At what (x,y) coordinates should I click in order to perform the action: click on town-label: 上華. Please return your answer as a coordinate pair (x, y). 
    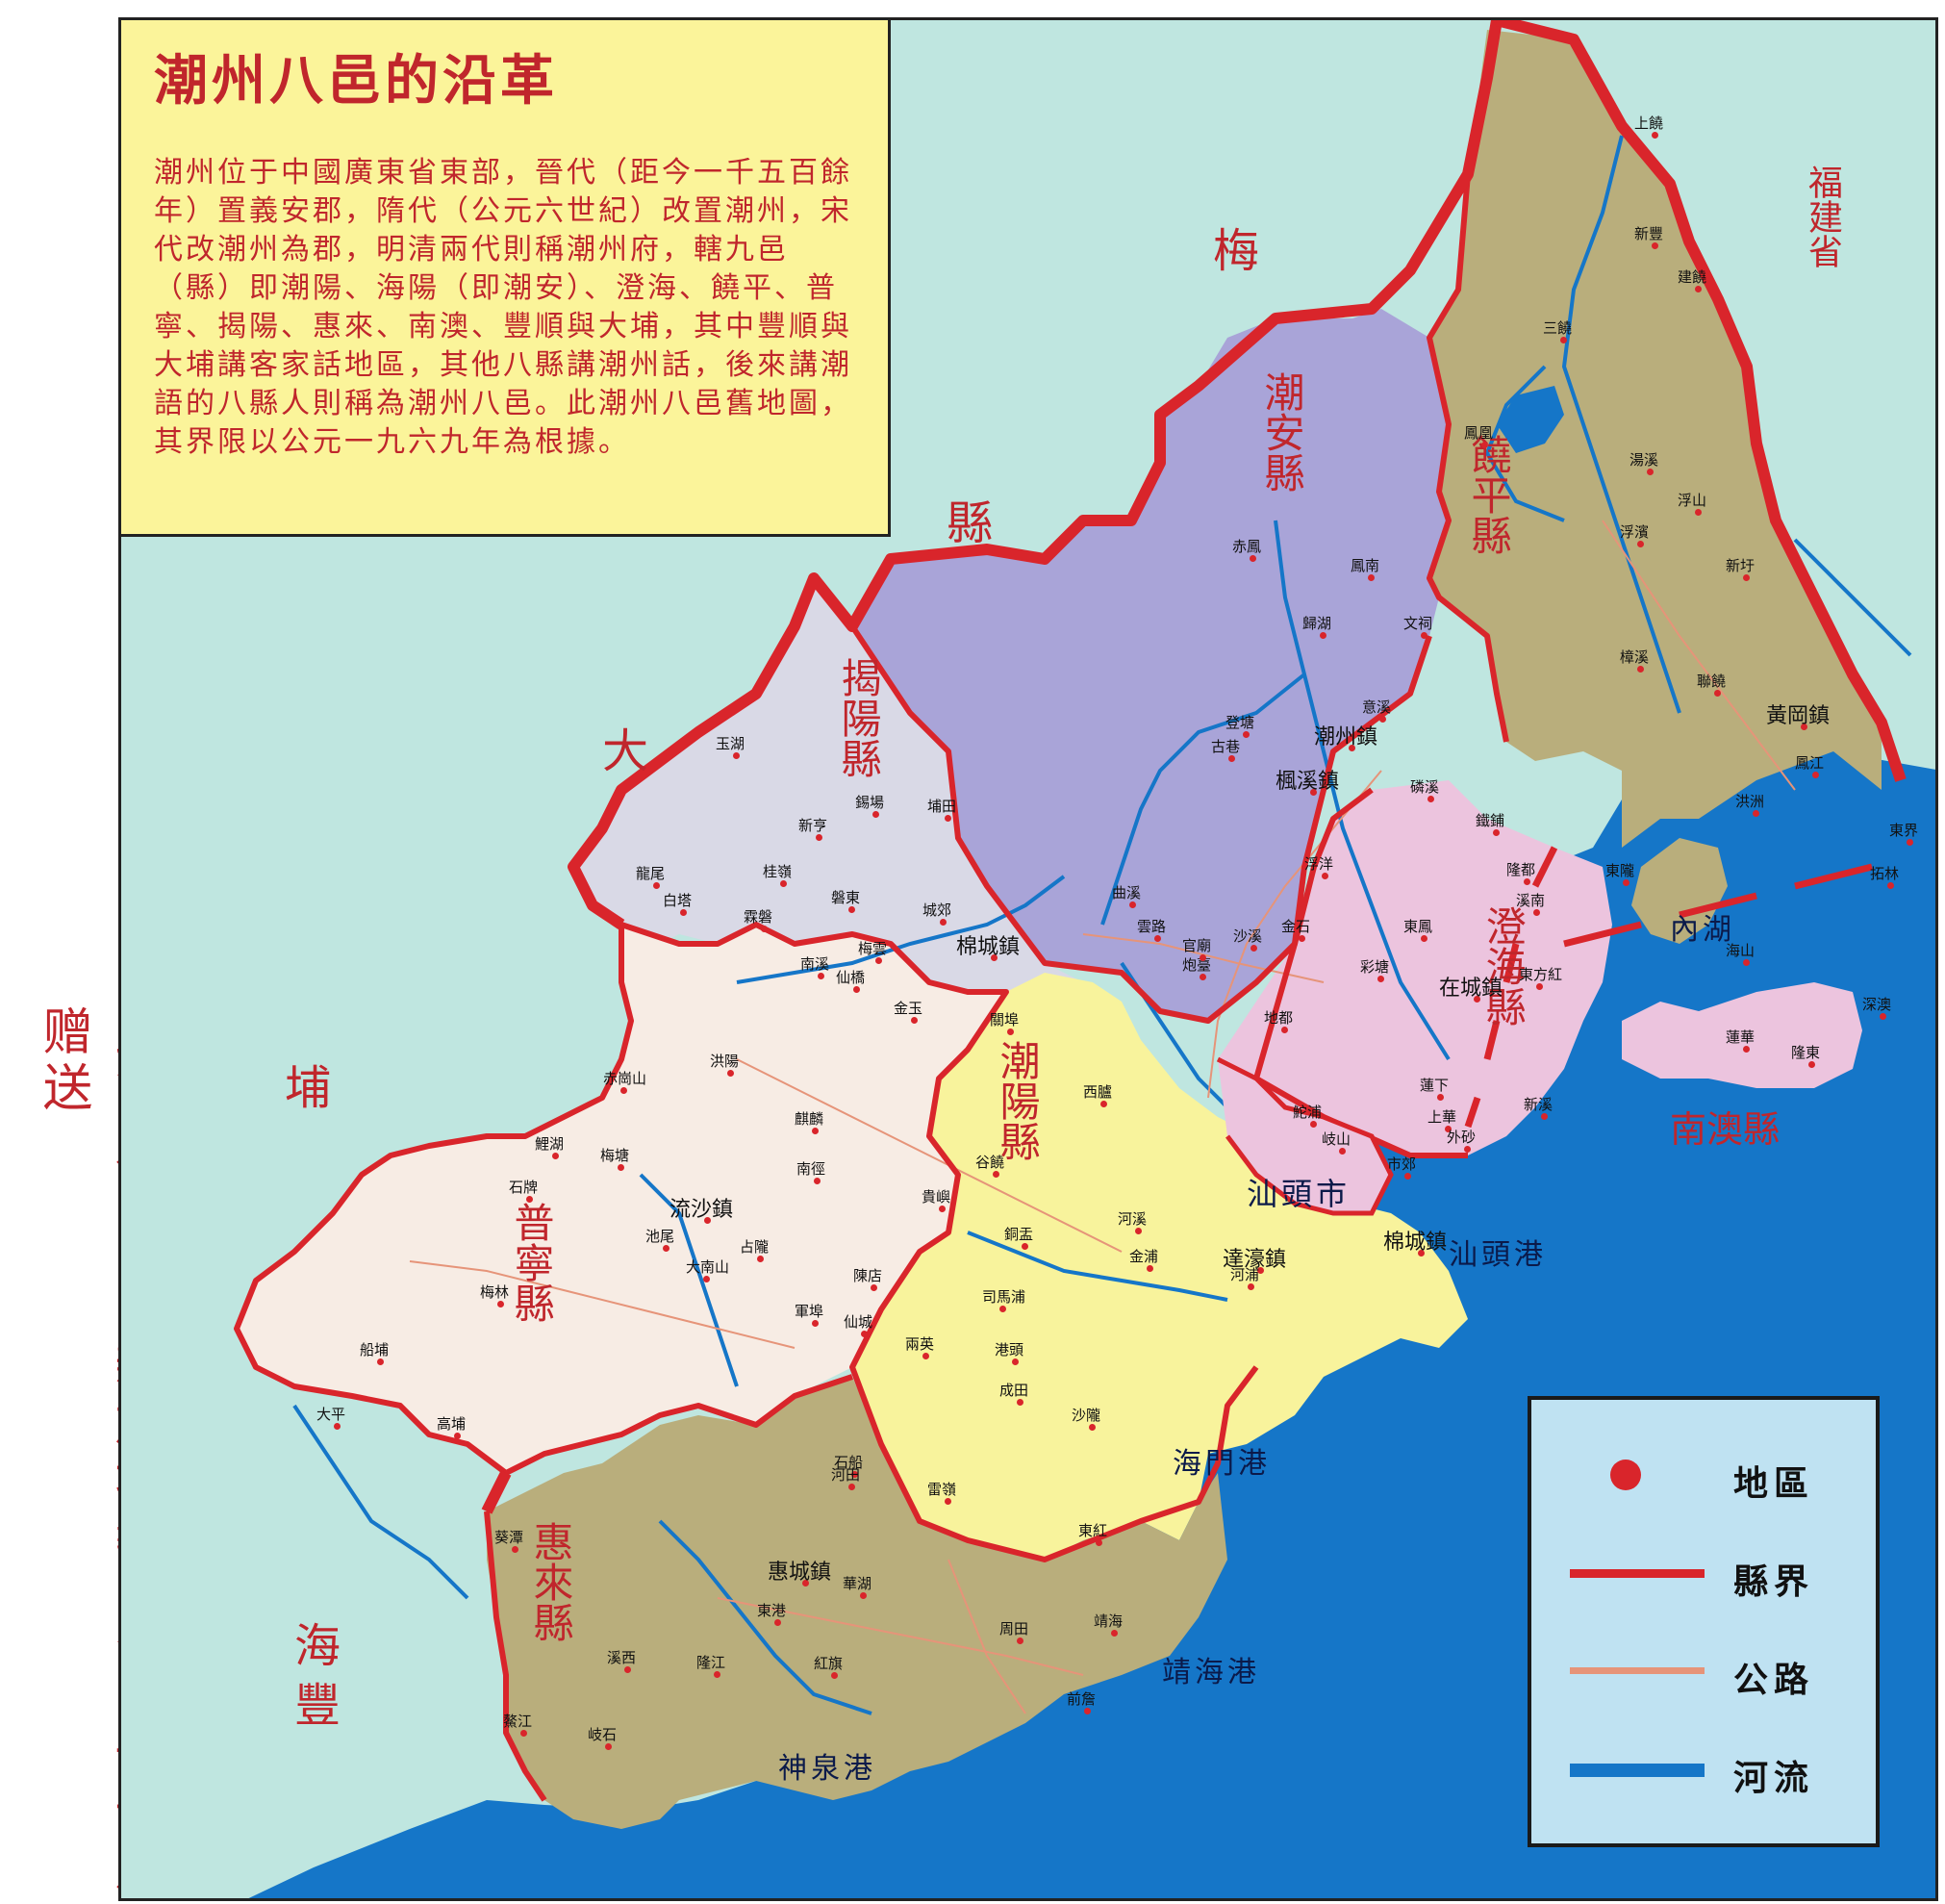
    Looking at the image, I should click on (1442, 1117).